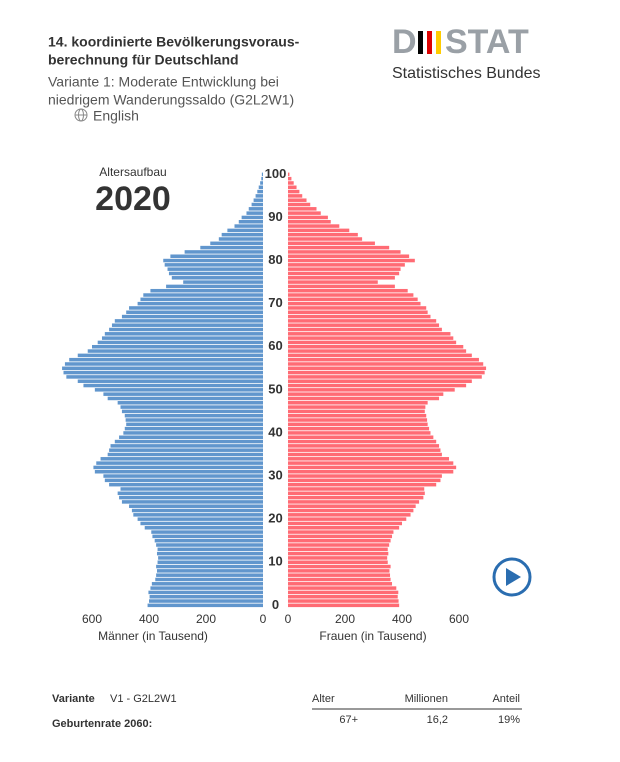 The image size is (620, 762). I want to click on age-label: 90, so click(275, 216).